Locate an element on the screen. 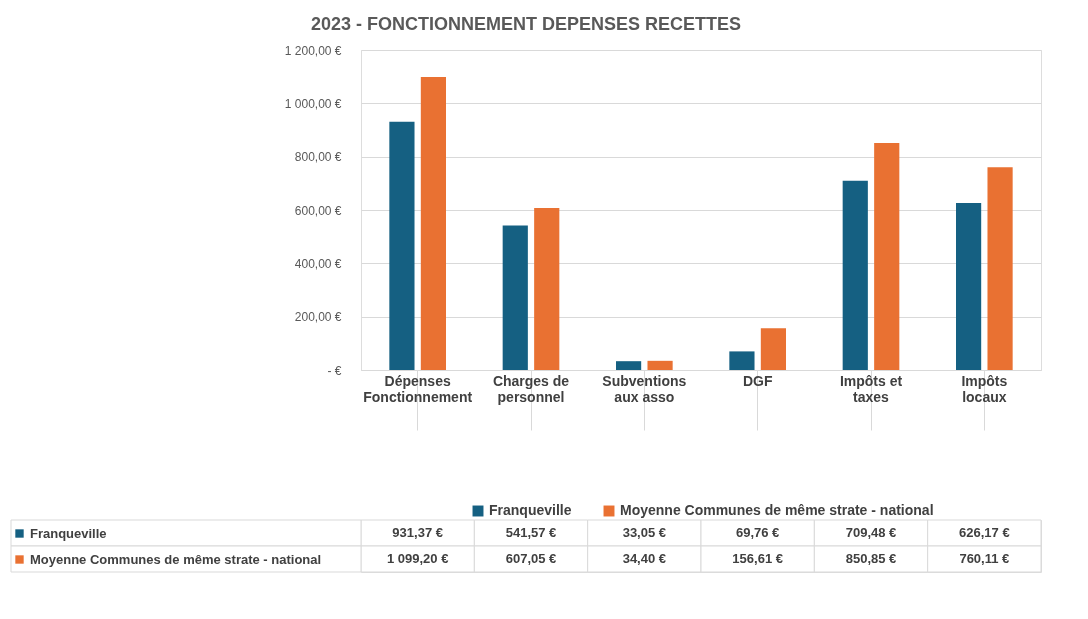 The height and width of the screenshot is (619, 1088). legend-label: Franqueville is located at coordinates (530, 510).